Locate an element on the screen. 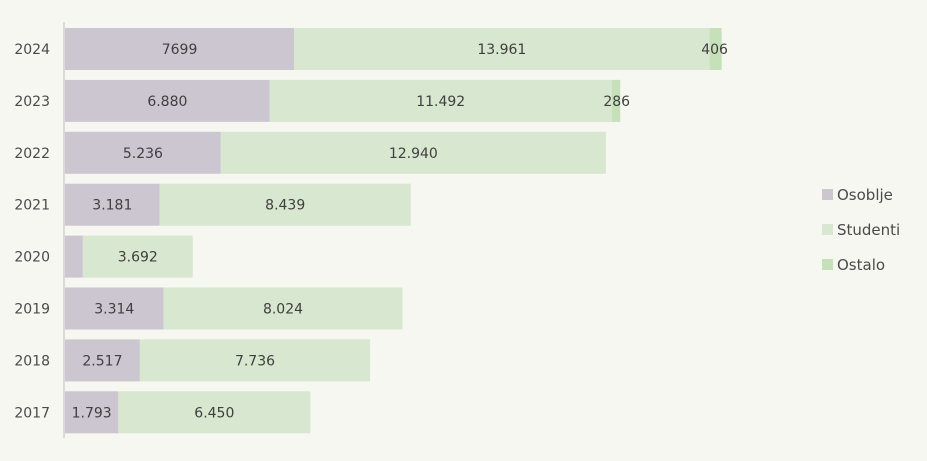 The height and width of the screenshot is (461, 927). y-tick-label: 2020 is located at coordinates (32, 258).